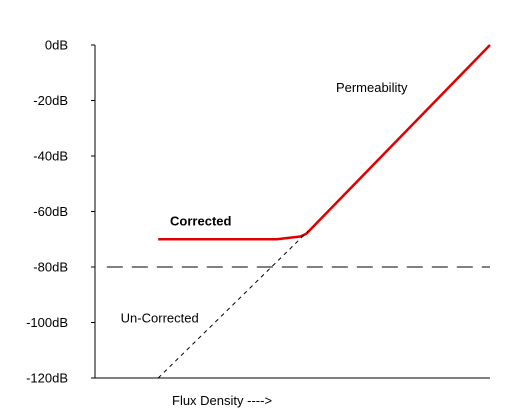 The image size is (514, 418). Describe the element at coordinates (47, 378) in the screenshot. I see `y-tick-label: -120dB` at that location.